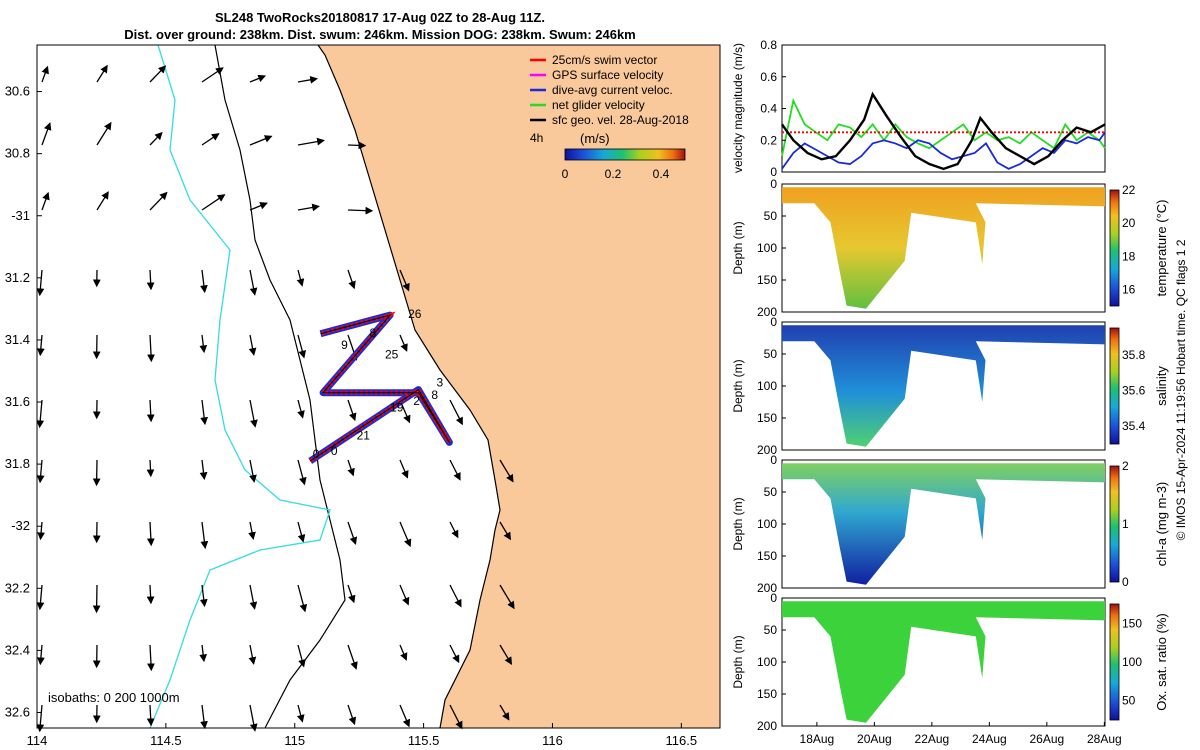  I want to click on colorbar-tick-label: 35.8, so click(1134, 355).